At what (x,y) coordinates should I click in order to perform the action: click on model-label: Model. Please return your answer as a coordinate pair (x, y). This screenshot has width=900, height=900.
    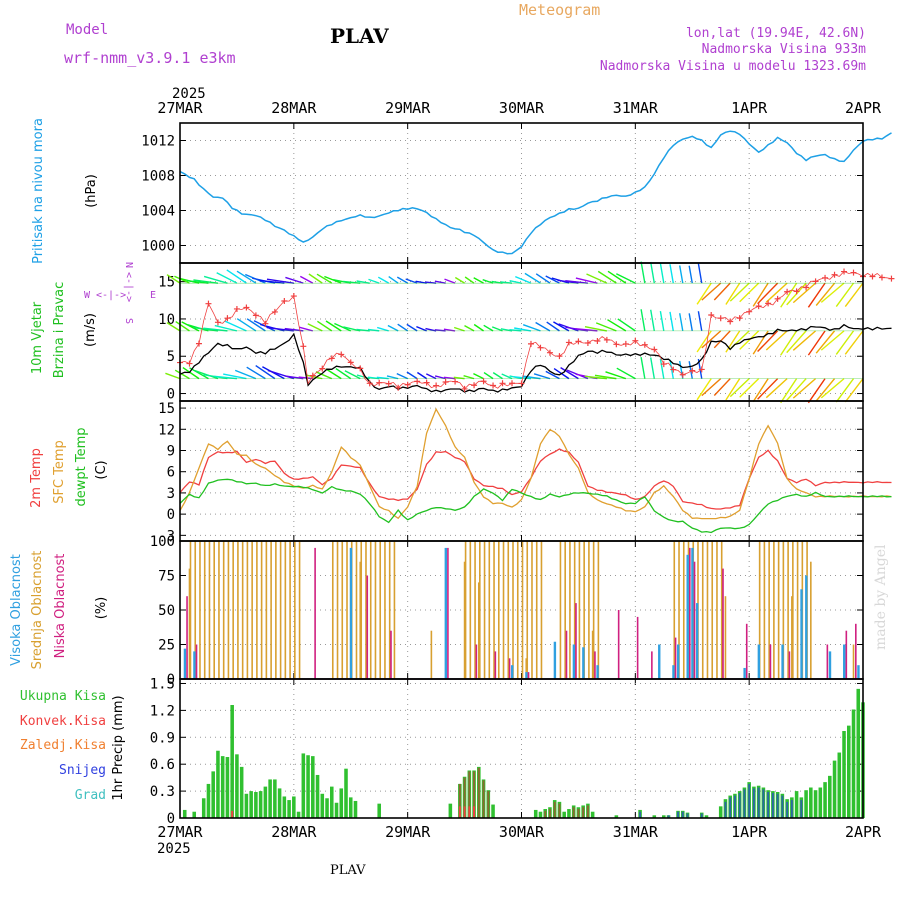
    Looking at the image, I should click on (87, 30).